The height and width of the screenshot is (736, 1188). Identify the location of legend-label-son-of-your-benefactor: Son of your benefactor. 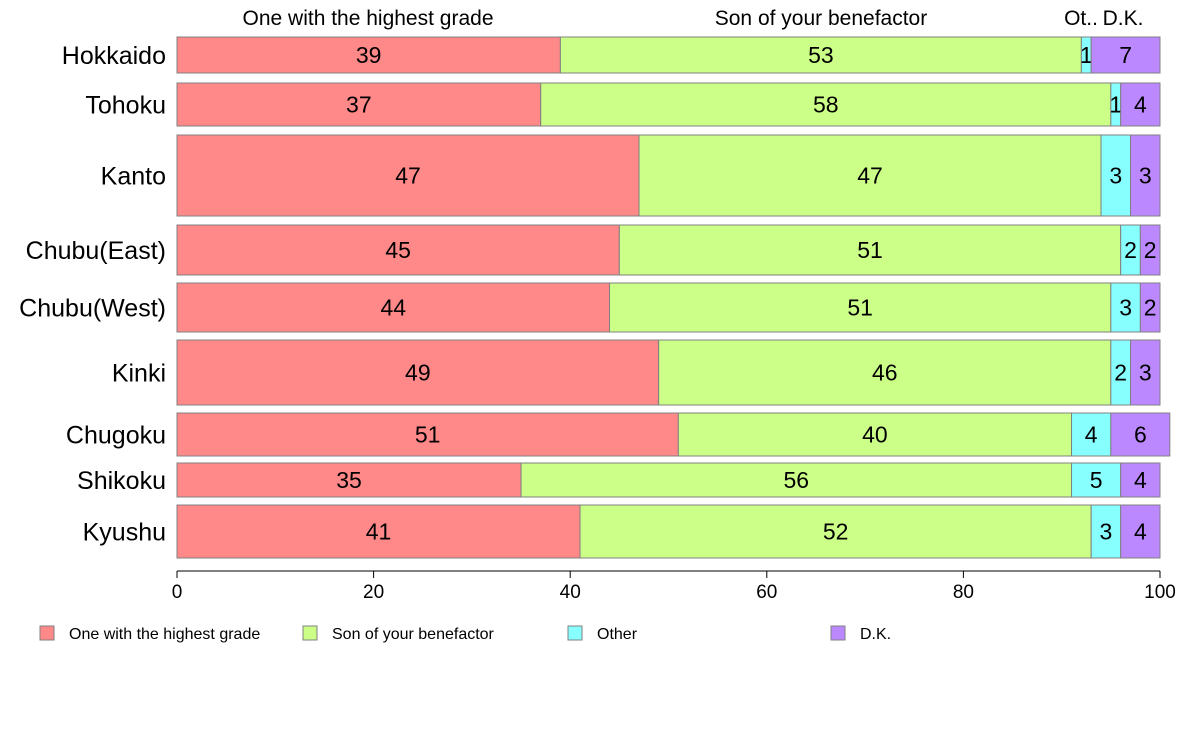
(413, 634).